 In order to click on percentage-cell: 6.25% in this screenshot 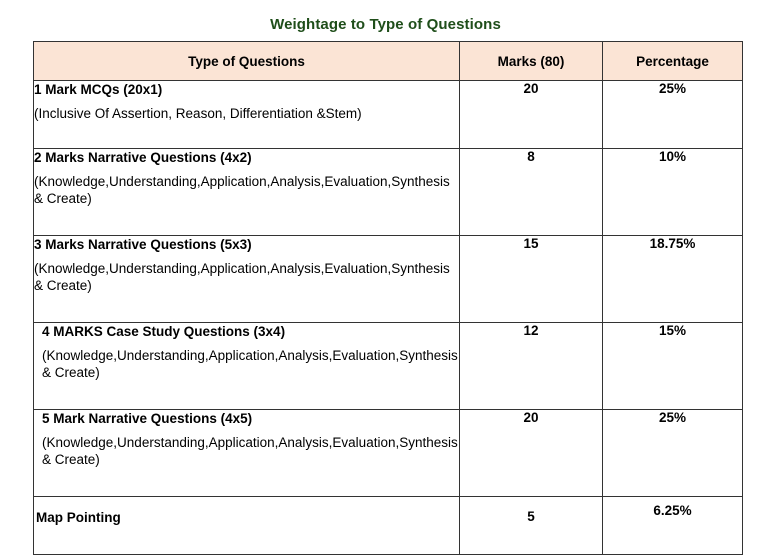, I will do `click(672, 525)`.